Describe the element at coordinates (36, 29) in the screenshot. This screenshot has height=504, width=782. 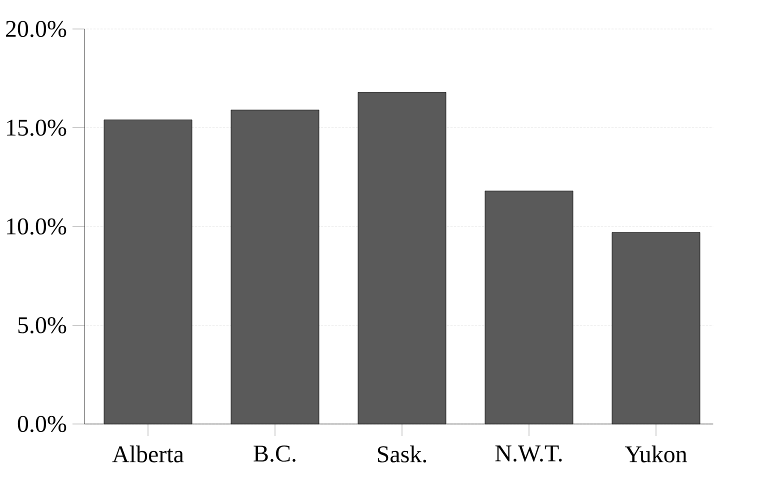
I see `y-tick-label: 20.0%` at that location.